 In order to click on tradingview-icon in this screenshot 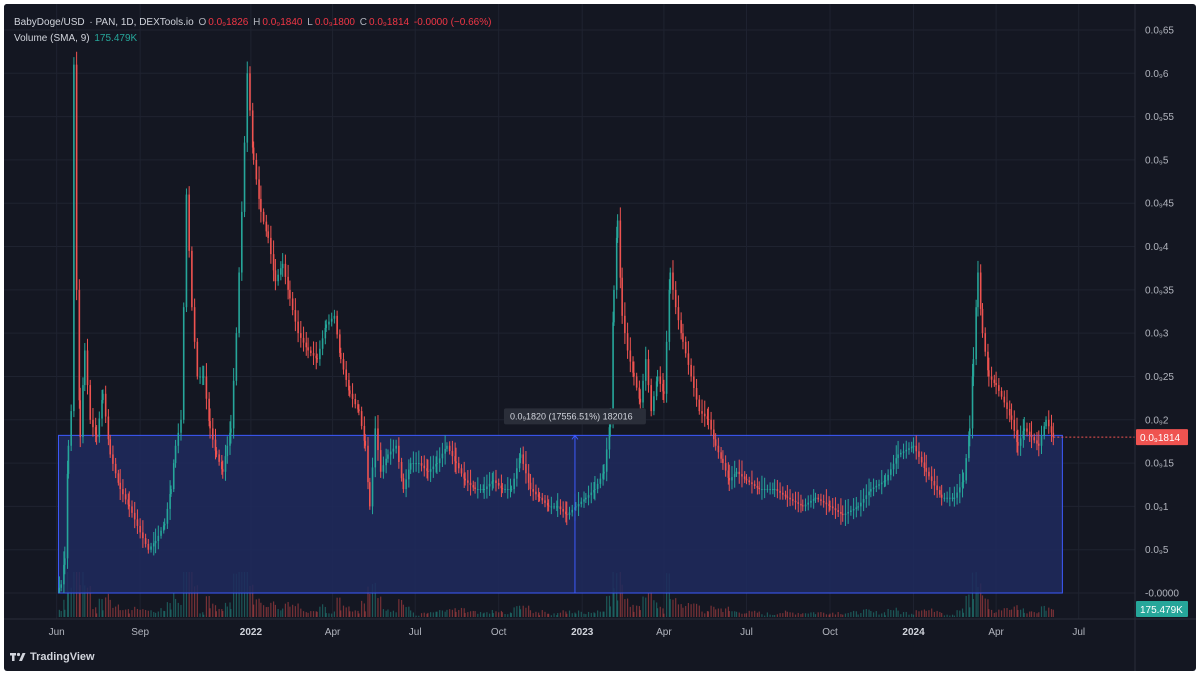, I will do `click(18, 656)`.